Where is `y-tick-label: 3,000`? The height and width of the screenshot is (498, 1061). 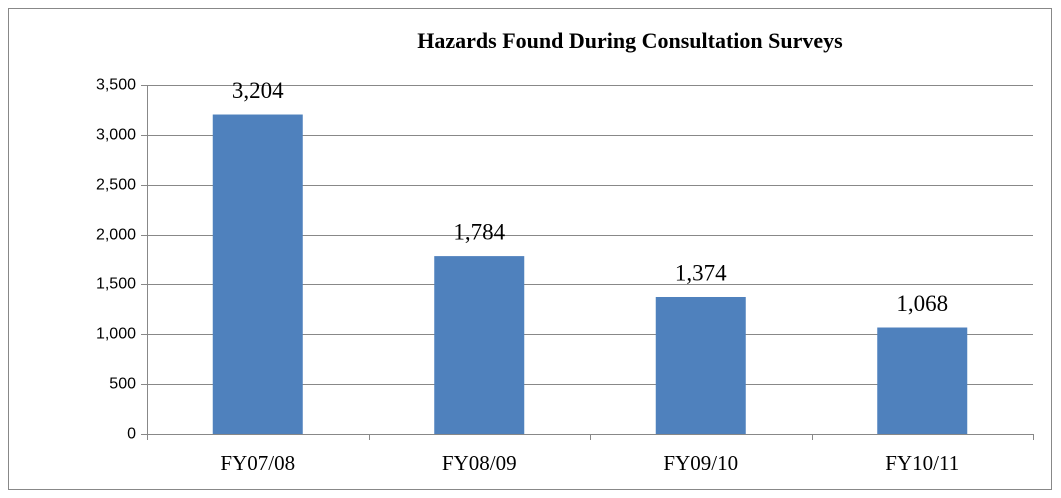
y-tick-label: 3,000 is located at coordinates (116, 135).